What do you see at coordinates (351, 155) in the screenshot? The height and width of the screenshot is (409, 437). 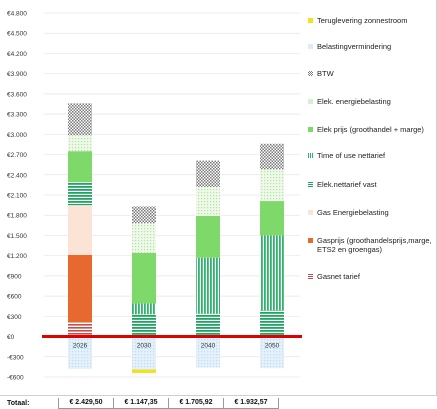 I see `legend-label: Time of use nettarief` at bounding box center [351, 155].